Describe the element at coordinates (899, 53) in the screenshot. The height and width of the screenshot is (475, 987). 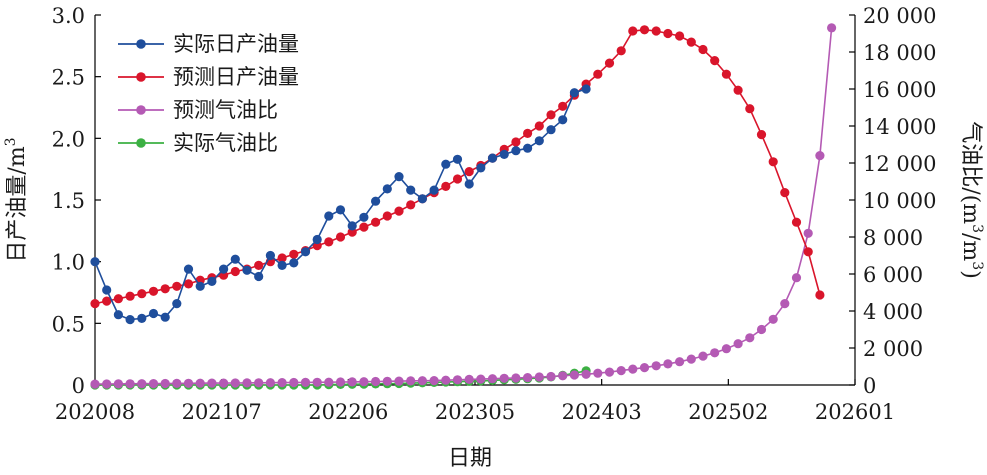
I see `y-right-tick-label: 18 000` at that location.